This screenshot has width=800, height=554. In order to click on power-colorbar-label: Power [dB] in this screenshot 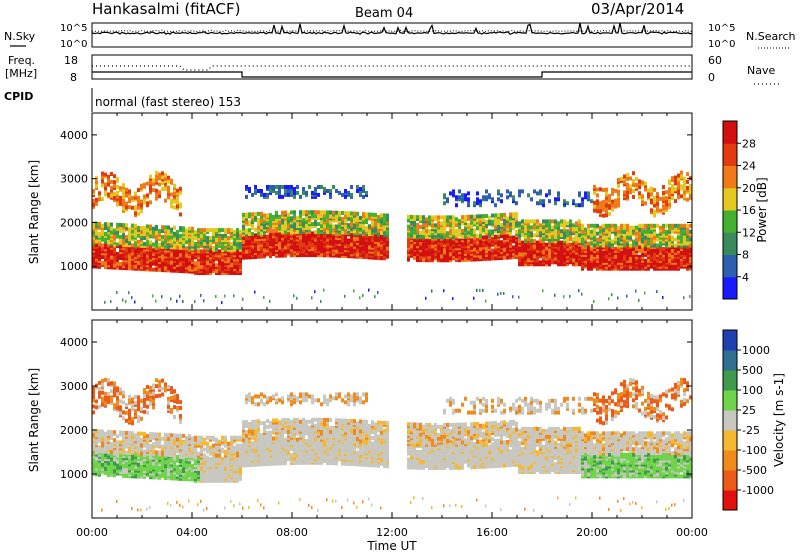, I will do `click(762, 209)`.